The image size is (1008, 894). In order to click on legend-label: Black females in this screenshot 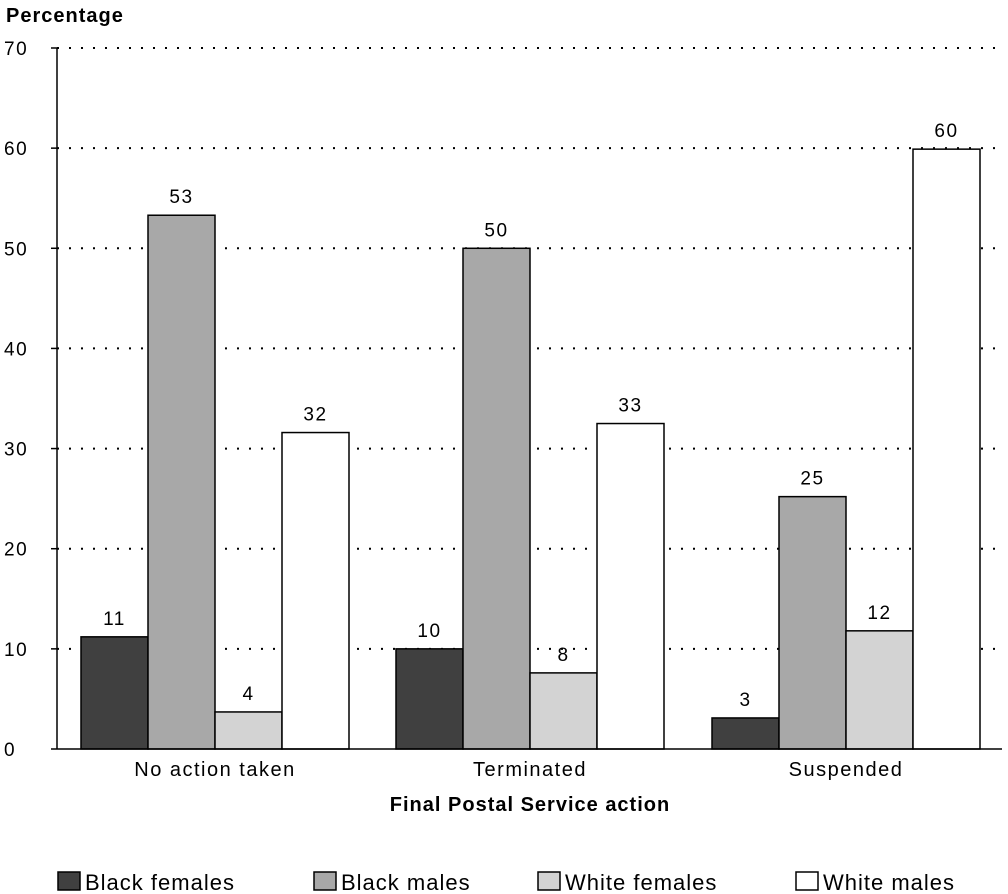, I will do `click(160, 882)`.